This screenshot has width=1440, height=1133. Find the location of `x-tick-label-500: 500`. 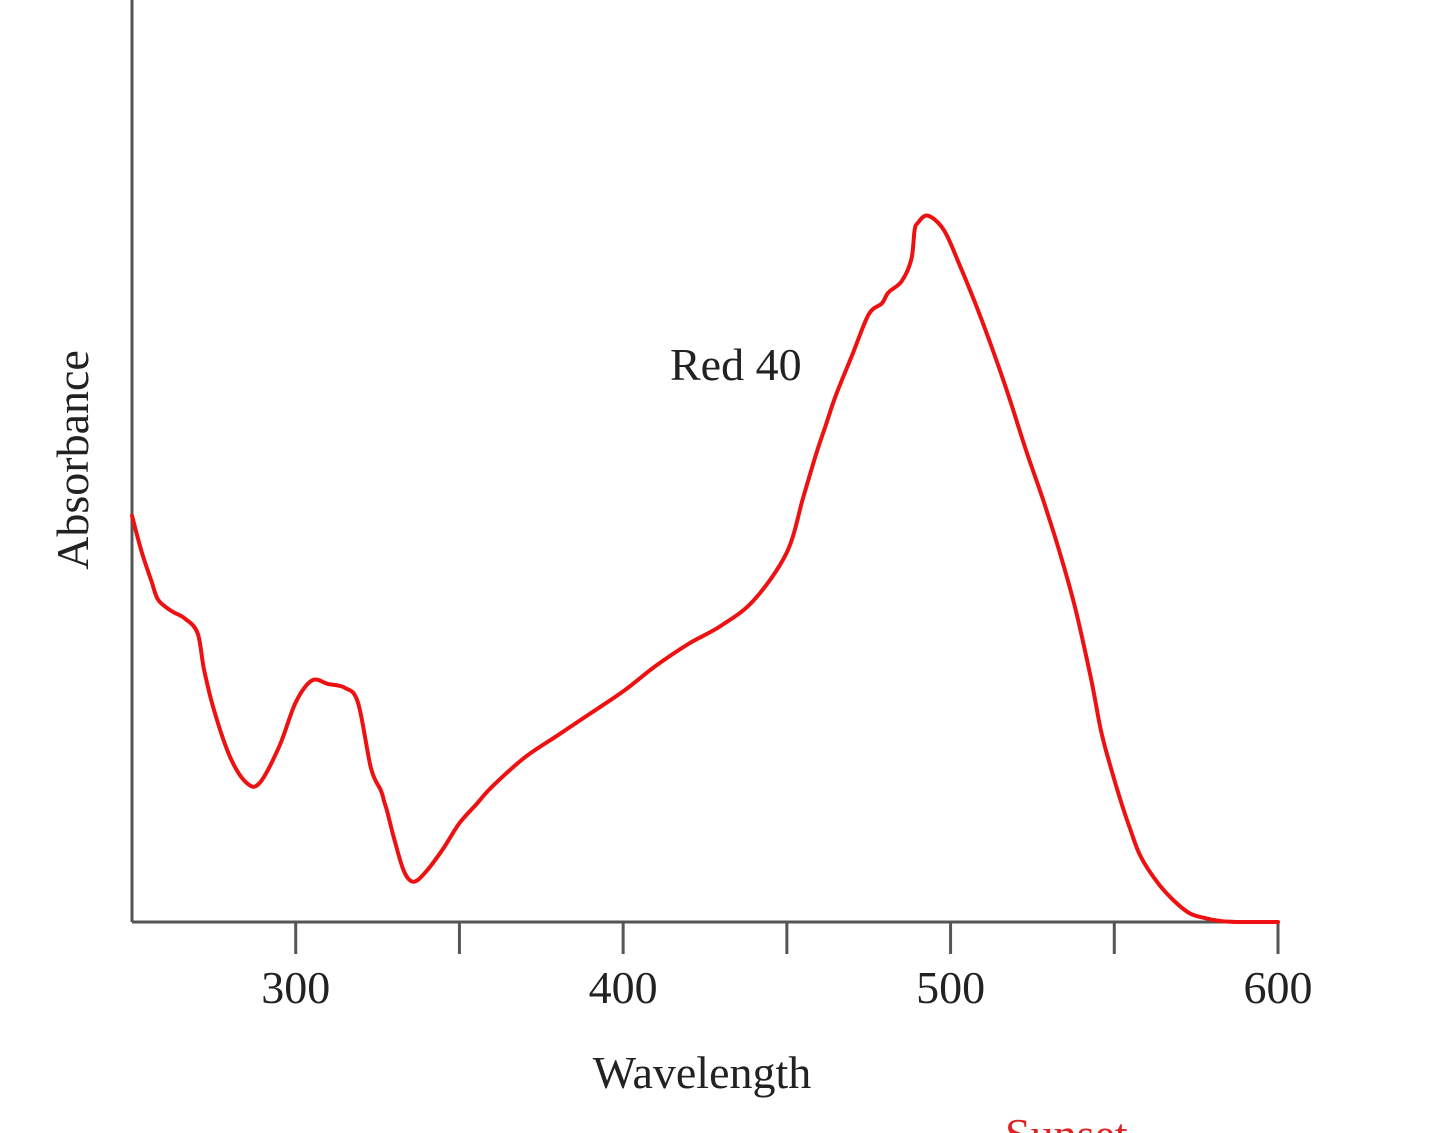

x-tick-label-500: 500 is located at coordinates (950, 987).